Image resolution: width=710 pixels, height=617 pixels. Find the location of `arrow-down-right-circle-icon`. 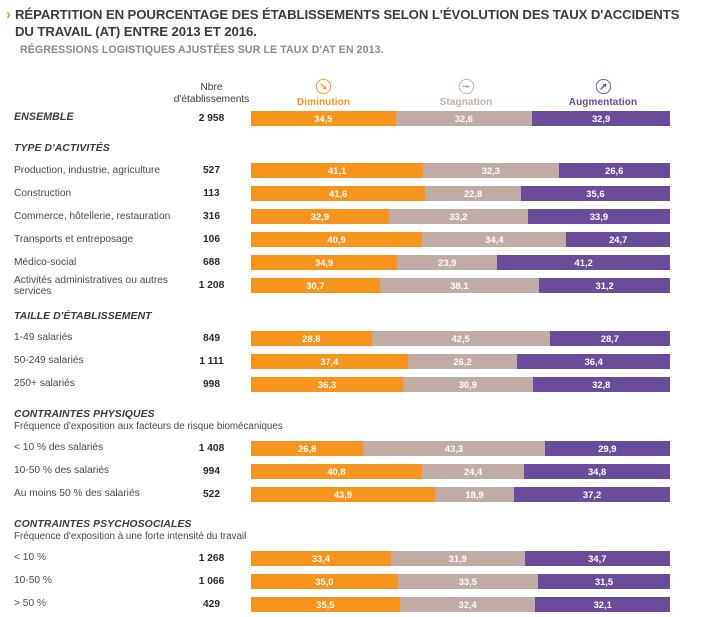

arrow-down-right-circle-icon is located at coordinates (323, 86).